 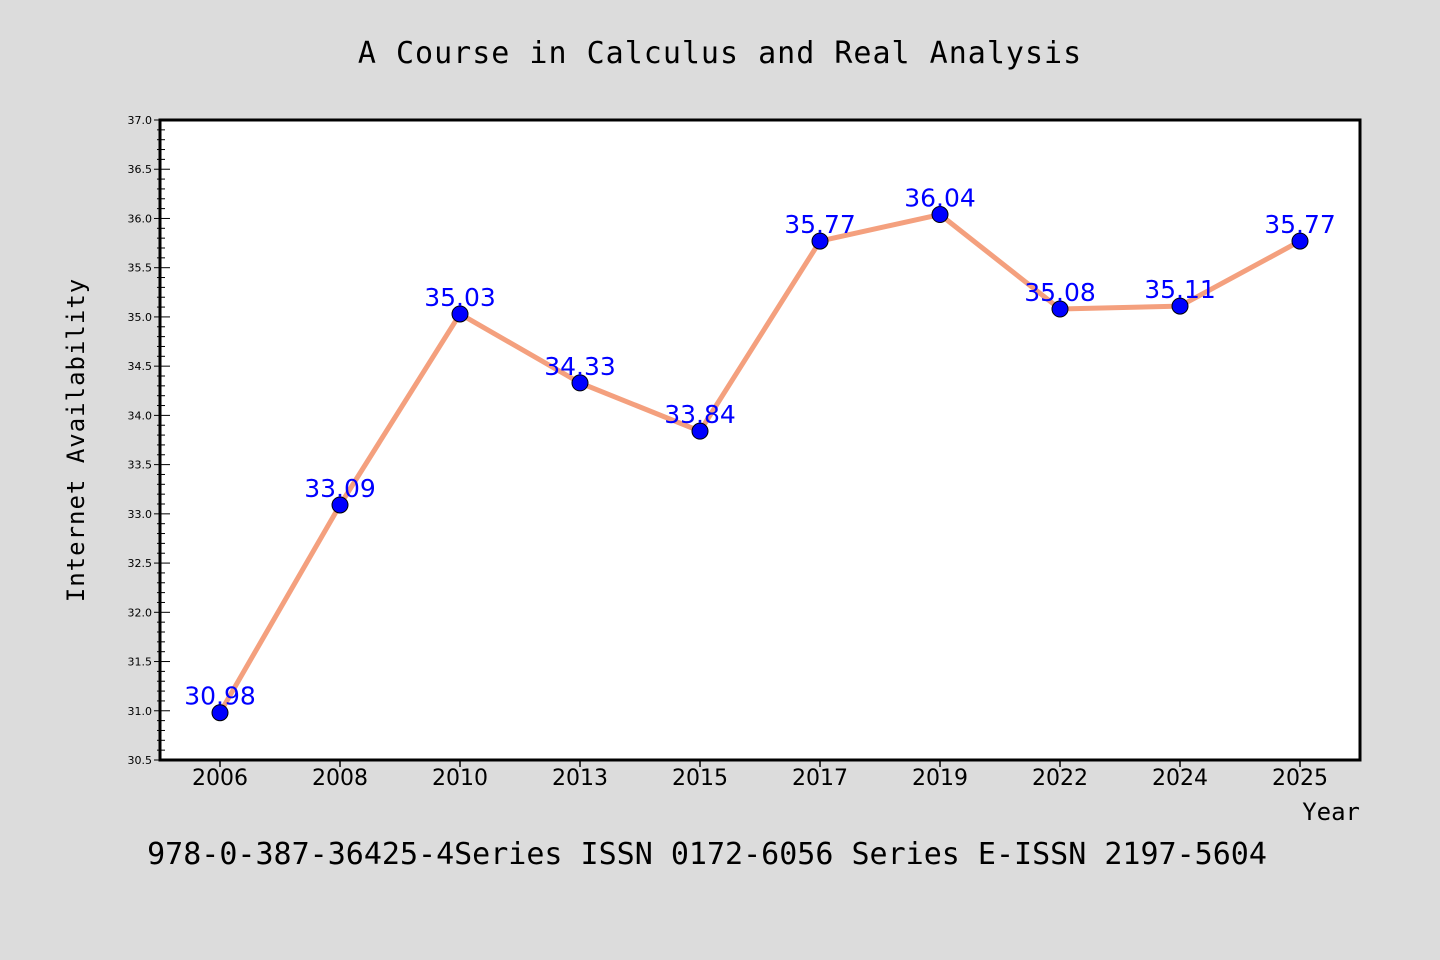 What do you see at coordinates (1060, 292) in the screenshot?
I see `data-value-label: 35.08` at bounding box center [1060, 292].